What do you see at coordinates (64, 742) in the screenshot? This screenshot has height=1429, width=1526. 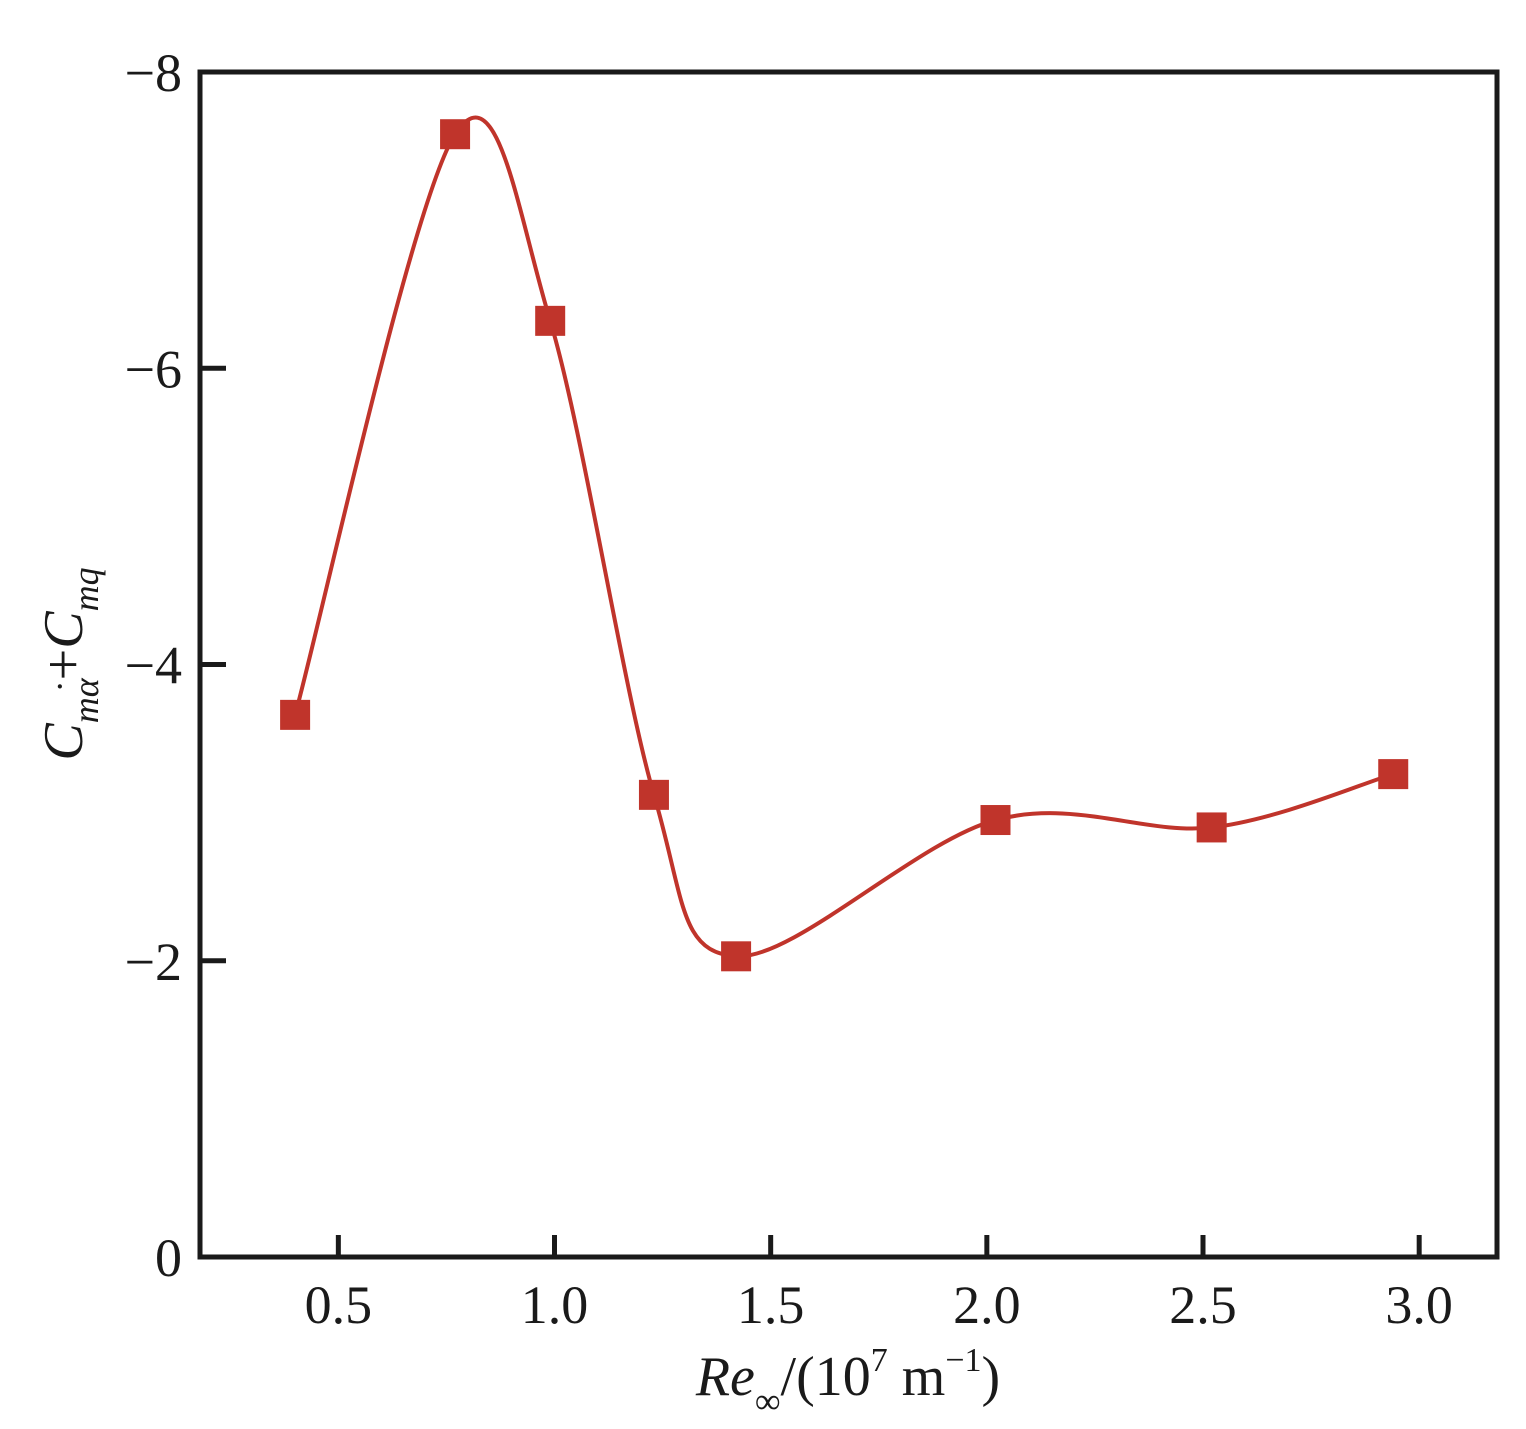 I see `y-axis-c1: C` at bounding box center [64, 742].